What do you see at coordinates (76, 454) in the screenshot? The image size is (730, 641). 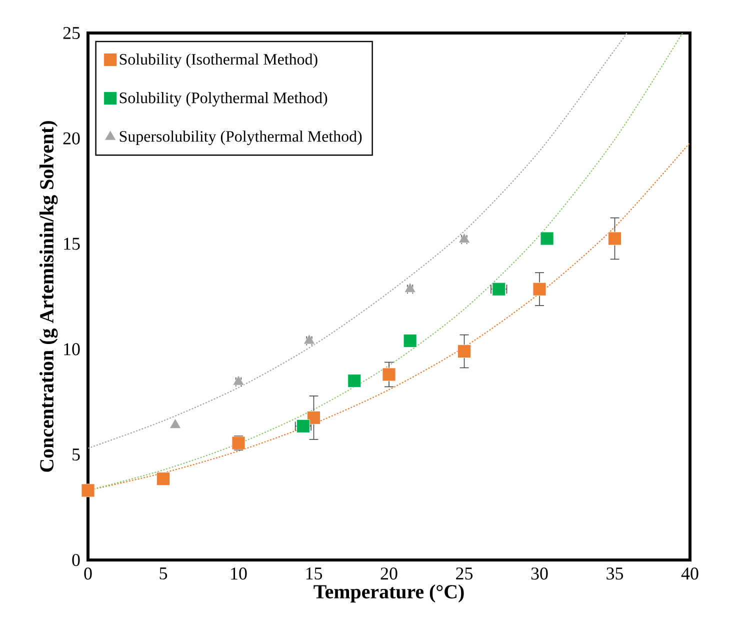 I see `y-tick-label: 5` at bounding box center [76, 454].